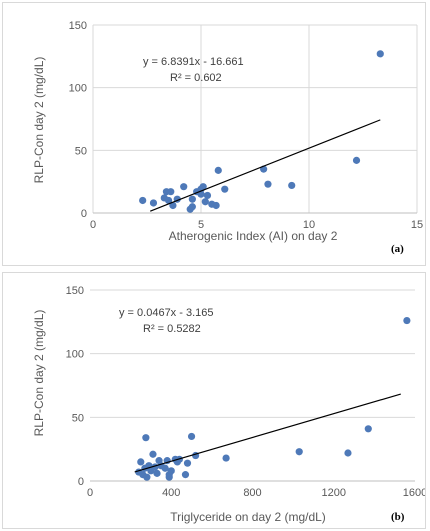  I want to click on x-tick-label: 5, so click(201, 225).